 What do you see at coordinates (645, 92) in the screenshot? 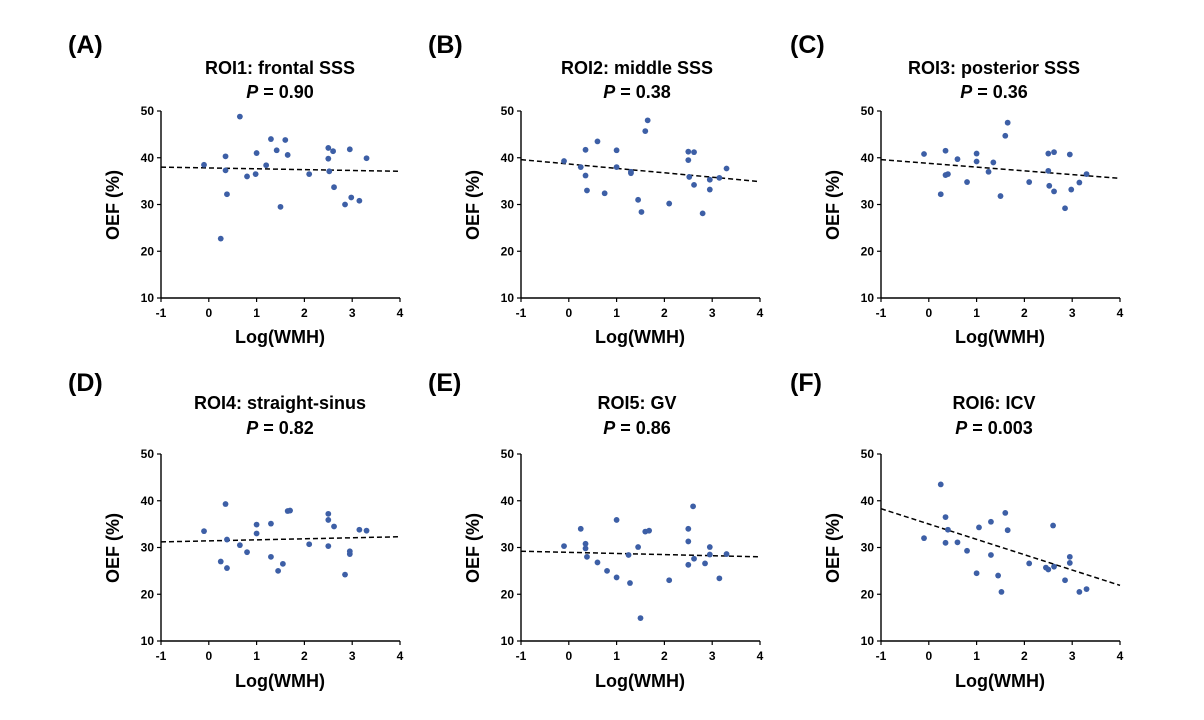
I see `p-value: = 0.38` at bounding box center [645, 92].